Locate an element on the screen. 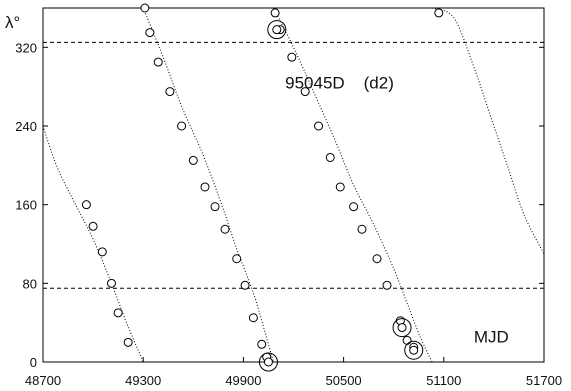  y-tick-label-1: 80 is located at coordinates (30, 283).